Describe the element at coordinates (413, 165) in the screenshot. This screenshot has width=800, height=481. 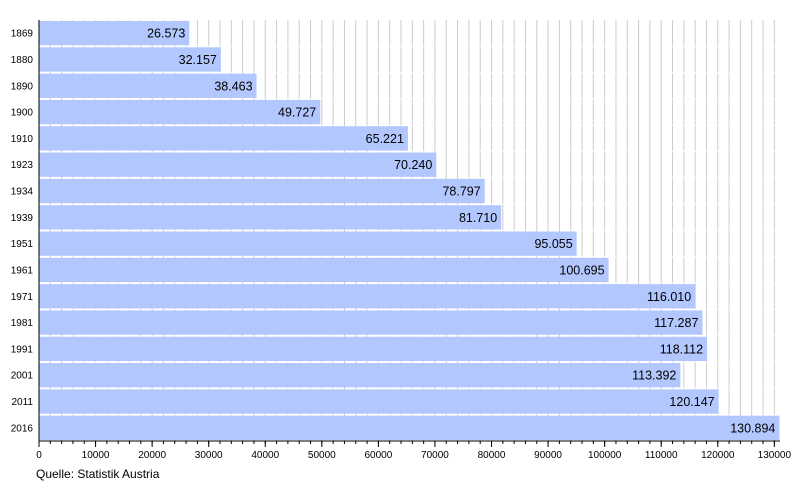
I see `data-label: 70.240` at that location.